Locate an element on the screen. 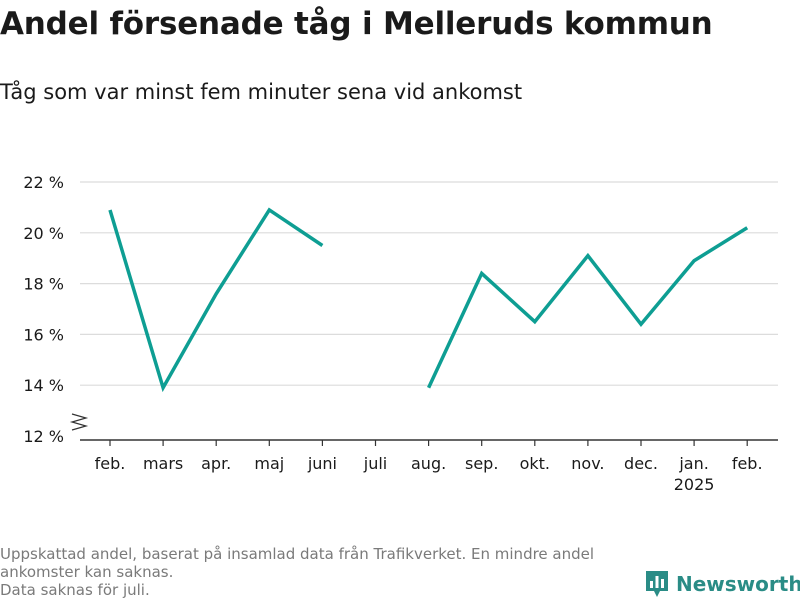  x-tick-label: apr. is located at coordinates (216, 463).